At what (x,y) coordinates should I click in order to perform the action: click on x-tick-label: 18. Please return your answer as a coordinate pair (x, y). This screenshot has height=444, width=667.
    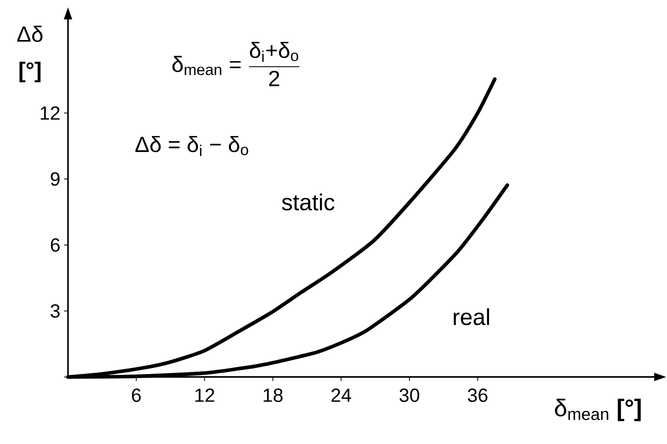
    Looking at the image, I should click on (273, 395).